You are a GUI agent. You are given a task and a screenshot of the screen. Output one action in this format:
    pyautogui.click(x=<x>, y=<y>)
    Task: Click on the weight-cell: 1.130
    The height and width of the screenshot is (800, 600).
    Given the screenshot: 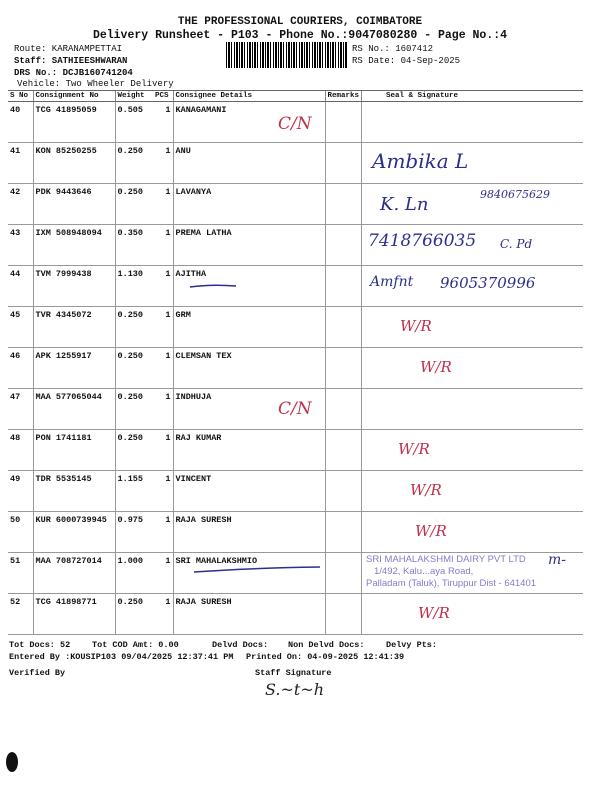 What is the action you would take?
    pyautogui.click(x=133, y=286)
    